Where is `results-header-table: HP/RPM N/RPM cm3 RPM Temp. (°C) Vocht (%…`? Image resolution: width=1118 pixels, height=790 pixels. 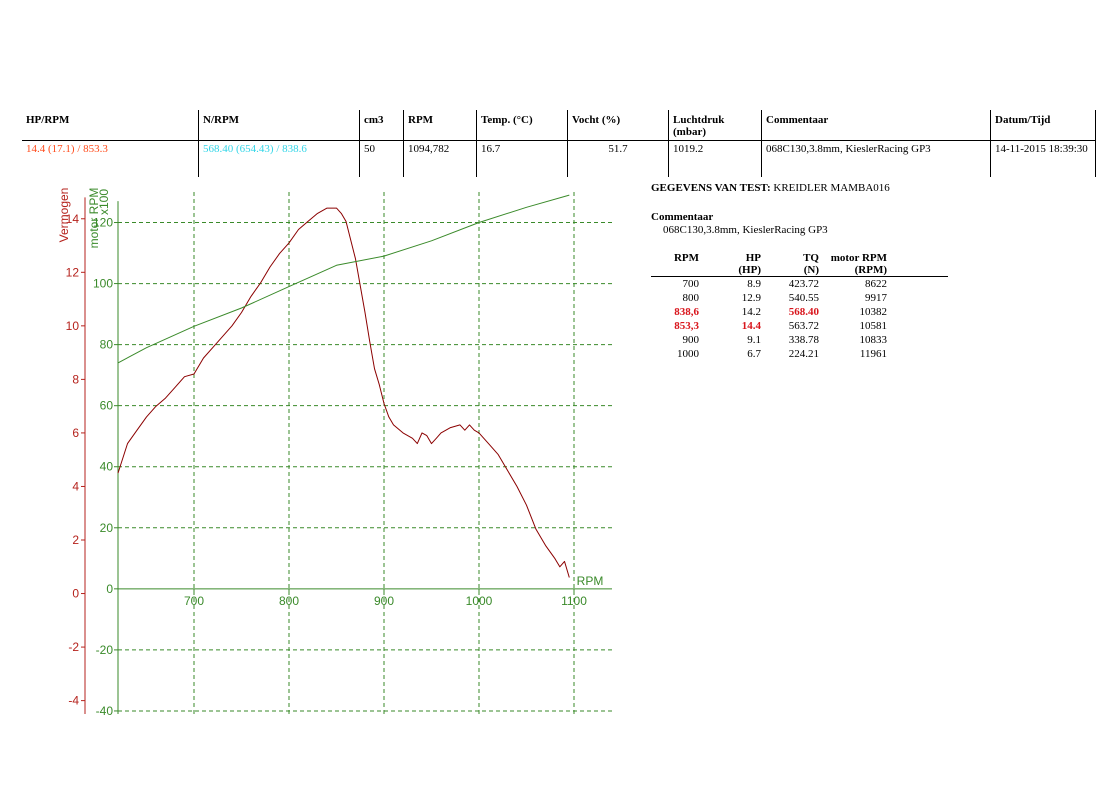 results-header-table: HP/RPM N/RPM cm3 RPM Temp. (°C) Vocht (%… is located at coordinates (559, 143).